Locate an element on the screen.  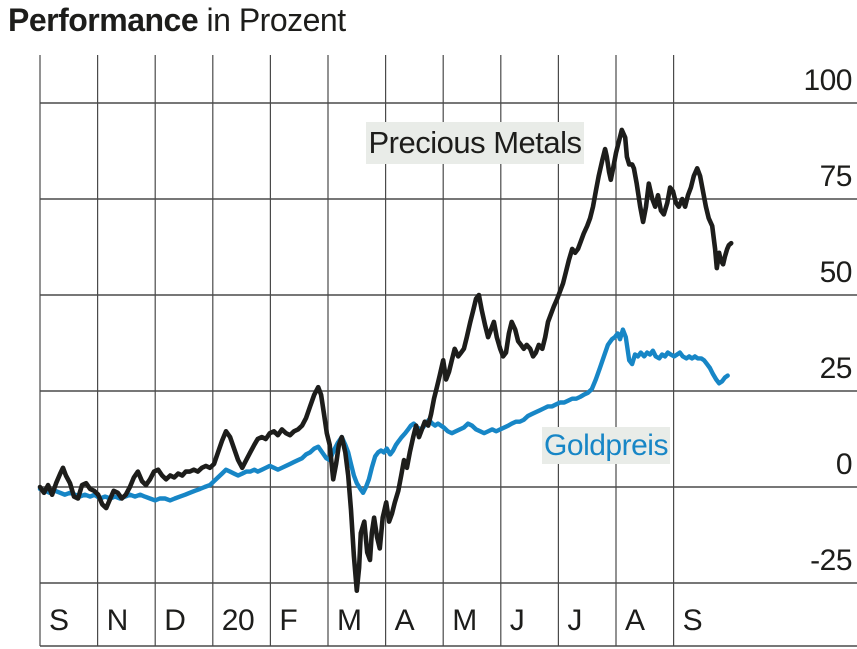
y-tick-label: 0 is located at coordinates (844, 464).